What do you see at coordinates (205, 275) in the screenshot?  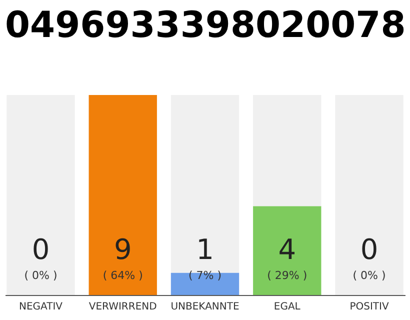 I see `annotation: ( 7% )` at bounding box center [205, 275].